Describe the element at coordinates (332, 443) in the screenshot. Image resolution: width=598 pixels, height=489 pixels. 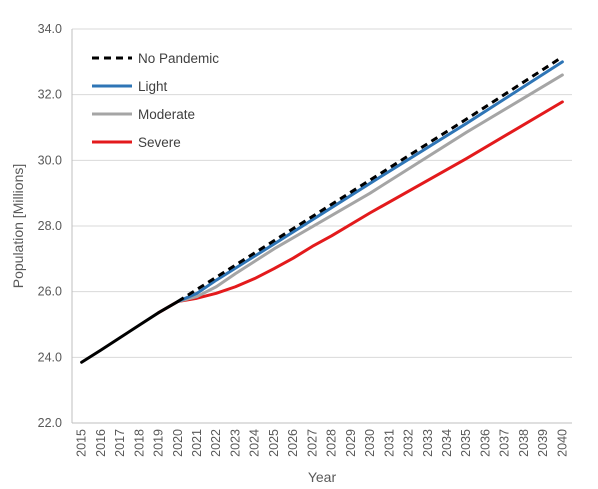
I see `x-tick-label: 2028` at that location.